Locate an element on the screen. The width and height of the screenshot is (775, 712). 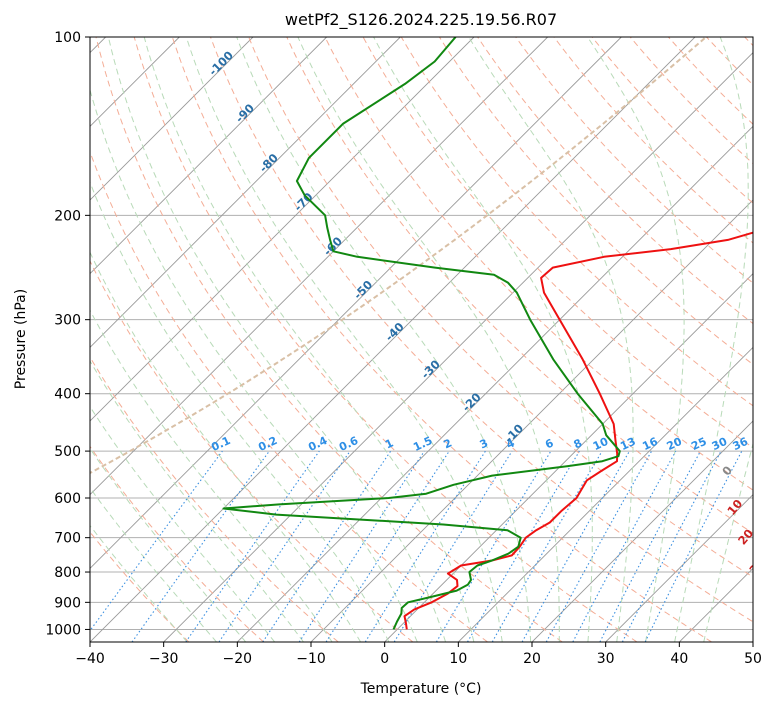
y-tick-label: 300 is located at coordinates (67, 321).